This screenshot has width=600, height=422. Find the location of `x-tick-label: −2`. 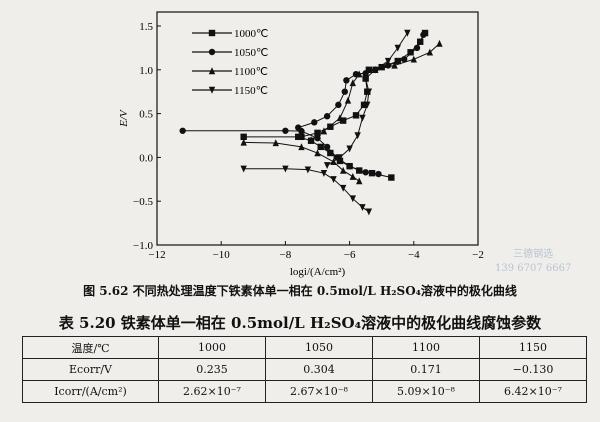

x-tick-label: −2 is located at coordinates (478, 255).